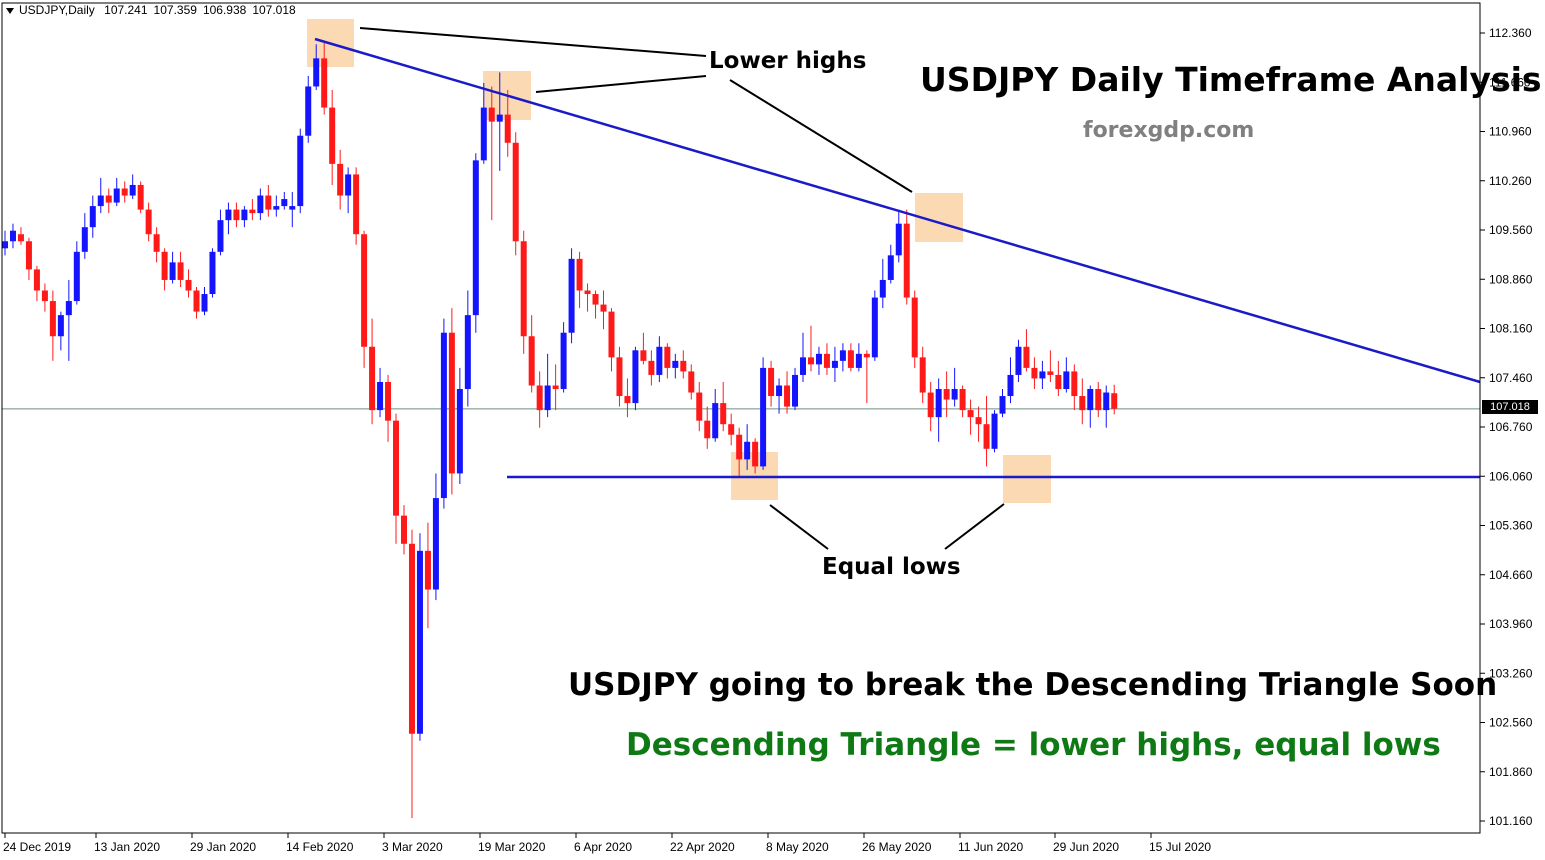  I want to click on y-tick-label: 105.360, so click(1511, 526).